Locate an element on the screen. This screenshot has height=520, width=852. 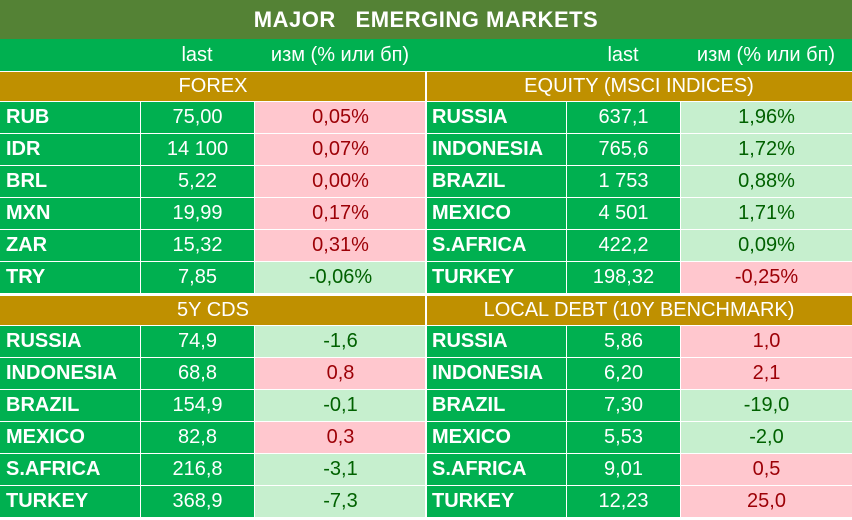
equity-row-name: S.AFRICA is located at coordinates (496, 245).